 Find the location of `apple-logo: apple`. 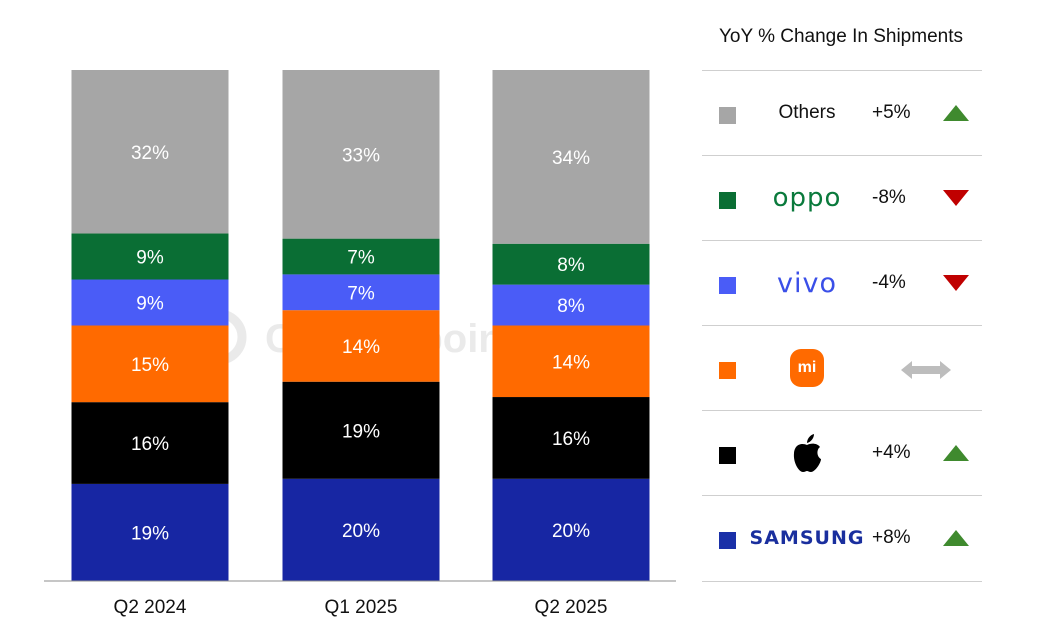

apple-logo: apple is located at coordinates (807, 453).